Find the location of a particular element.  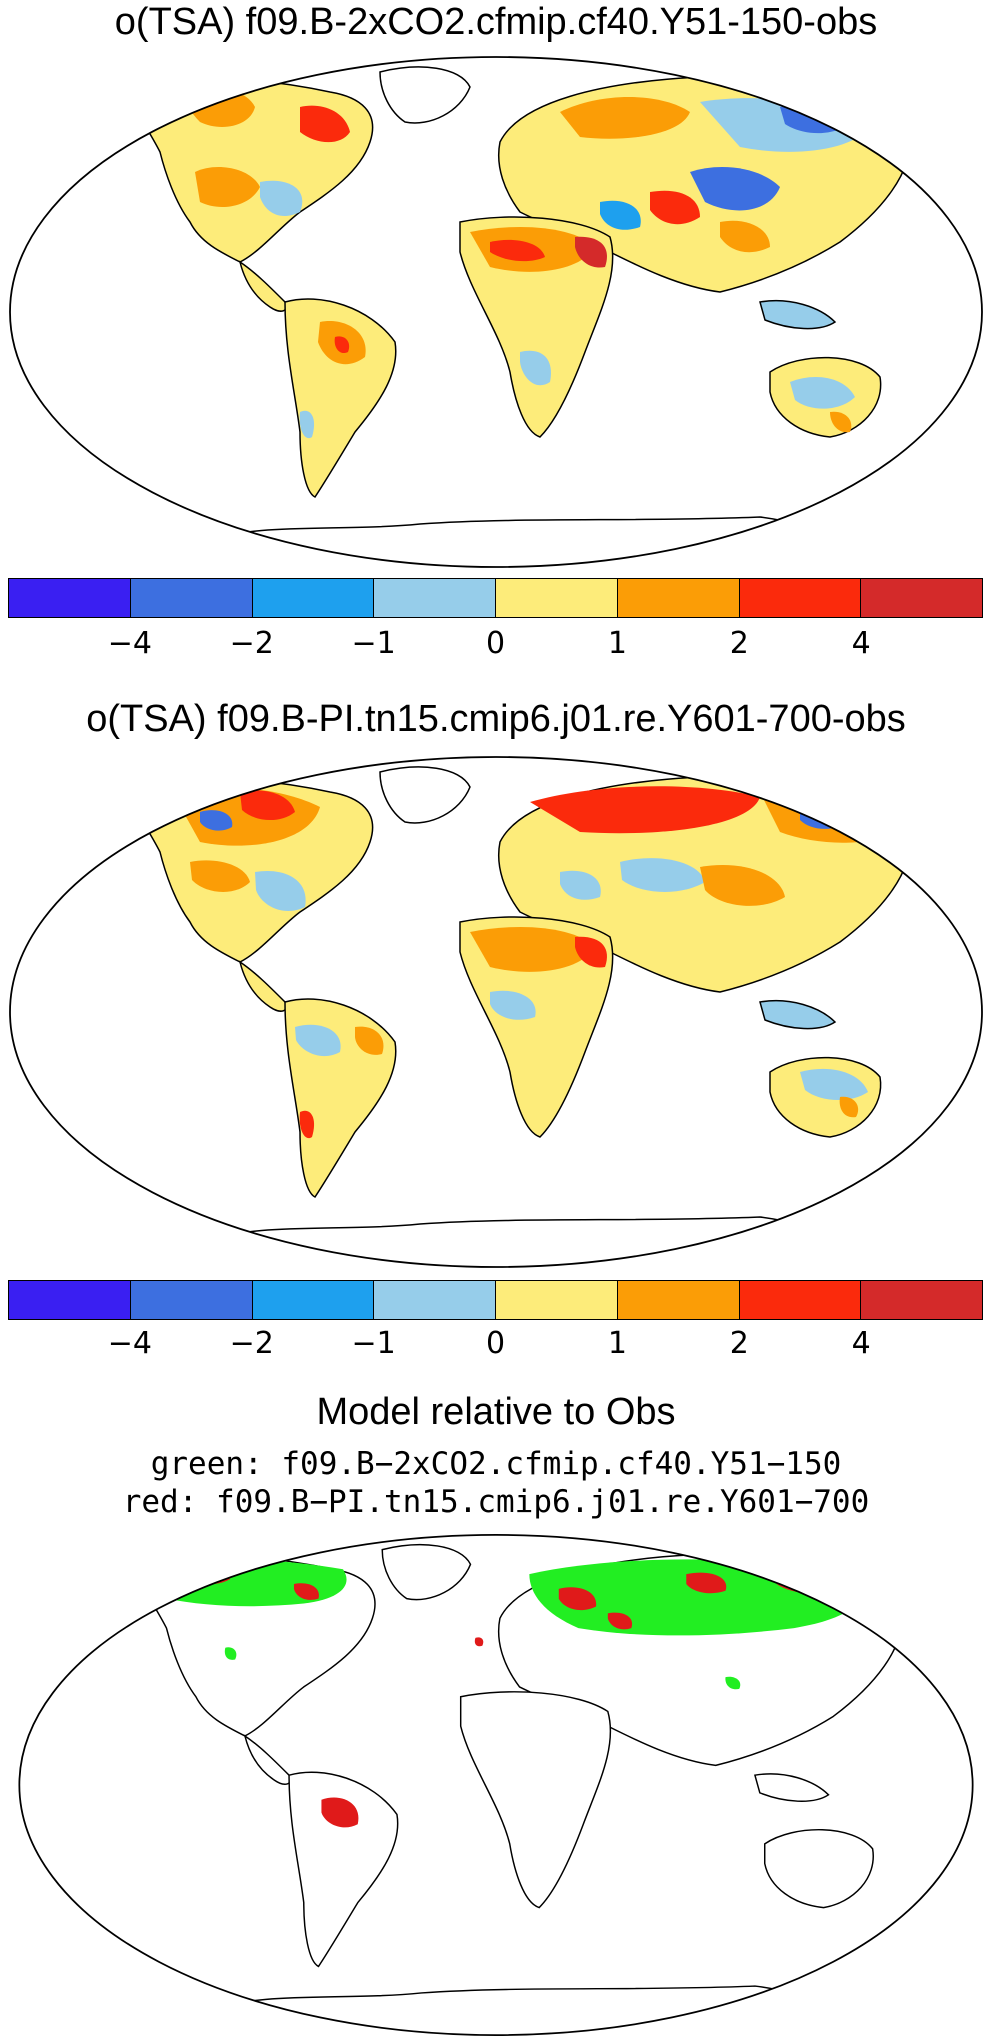

australia-land is located at coordinates (818, 1869).